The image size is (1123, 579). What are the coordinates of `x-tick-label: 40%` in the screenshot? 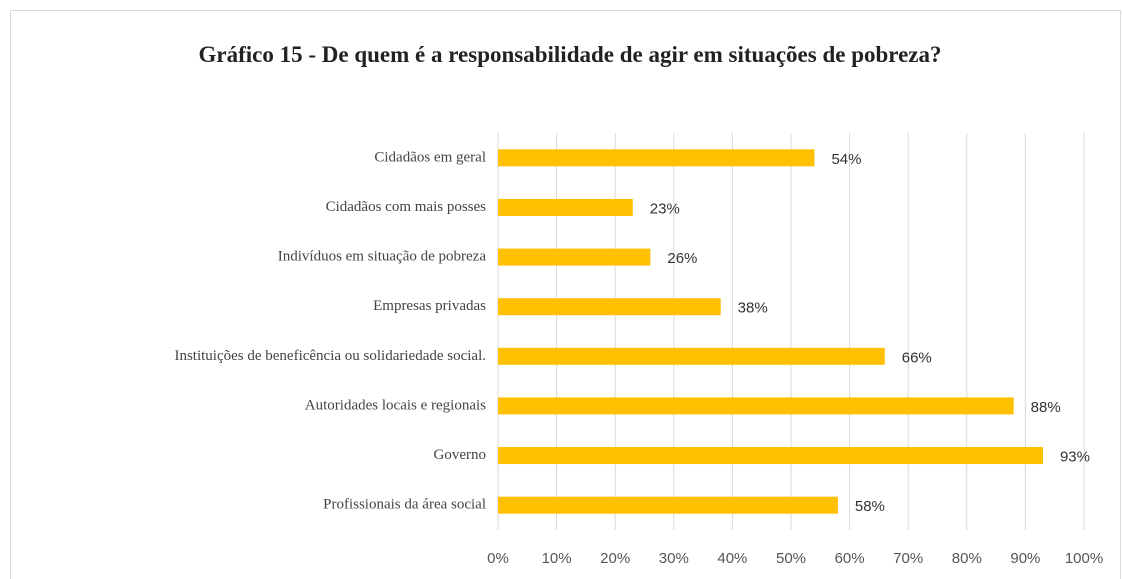 It's located at (732, 558).